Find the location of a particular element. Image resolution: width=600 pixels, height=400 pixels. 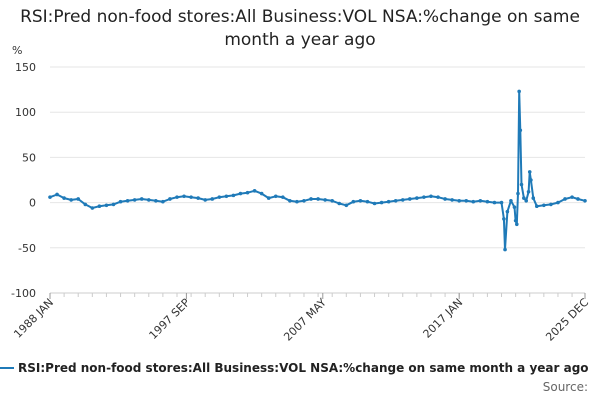

source-label: Source: is located at coordinates (565, 387).